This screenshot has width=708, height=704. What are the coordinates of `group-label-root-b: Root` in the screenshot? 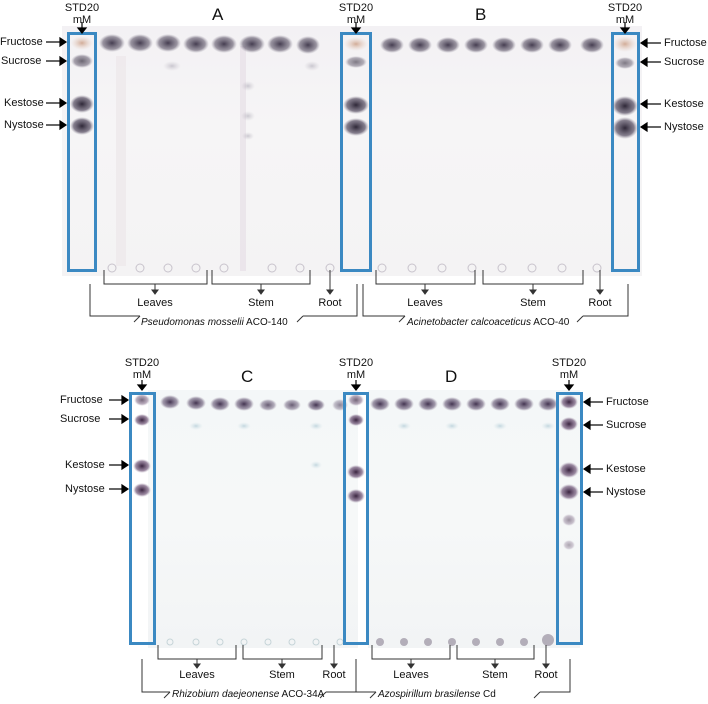 It's located at (600, 303).